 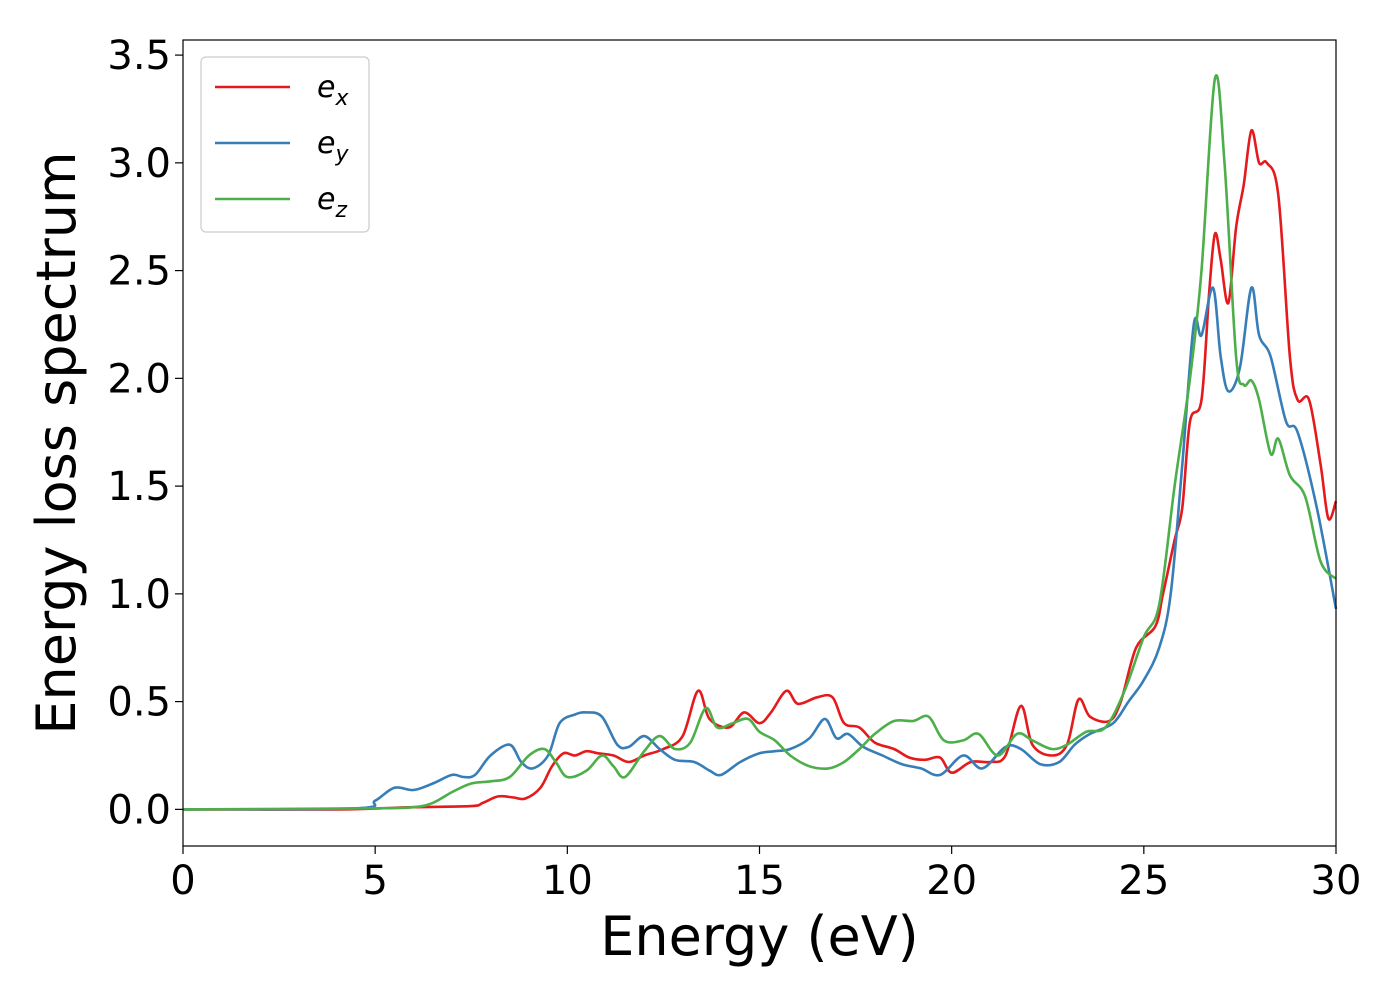 What do you see at coordinates (1336, 881) in the screenshot?
I see `x-tick-label: 30` at bounding box center [1336, 881].